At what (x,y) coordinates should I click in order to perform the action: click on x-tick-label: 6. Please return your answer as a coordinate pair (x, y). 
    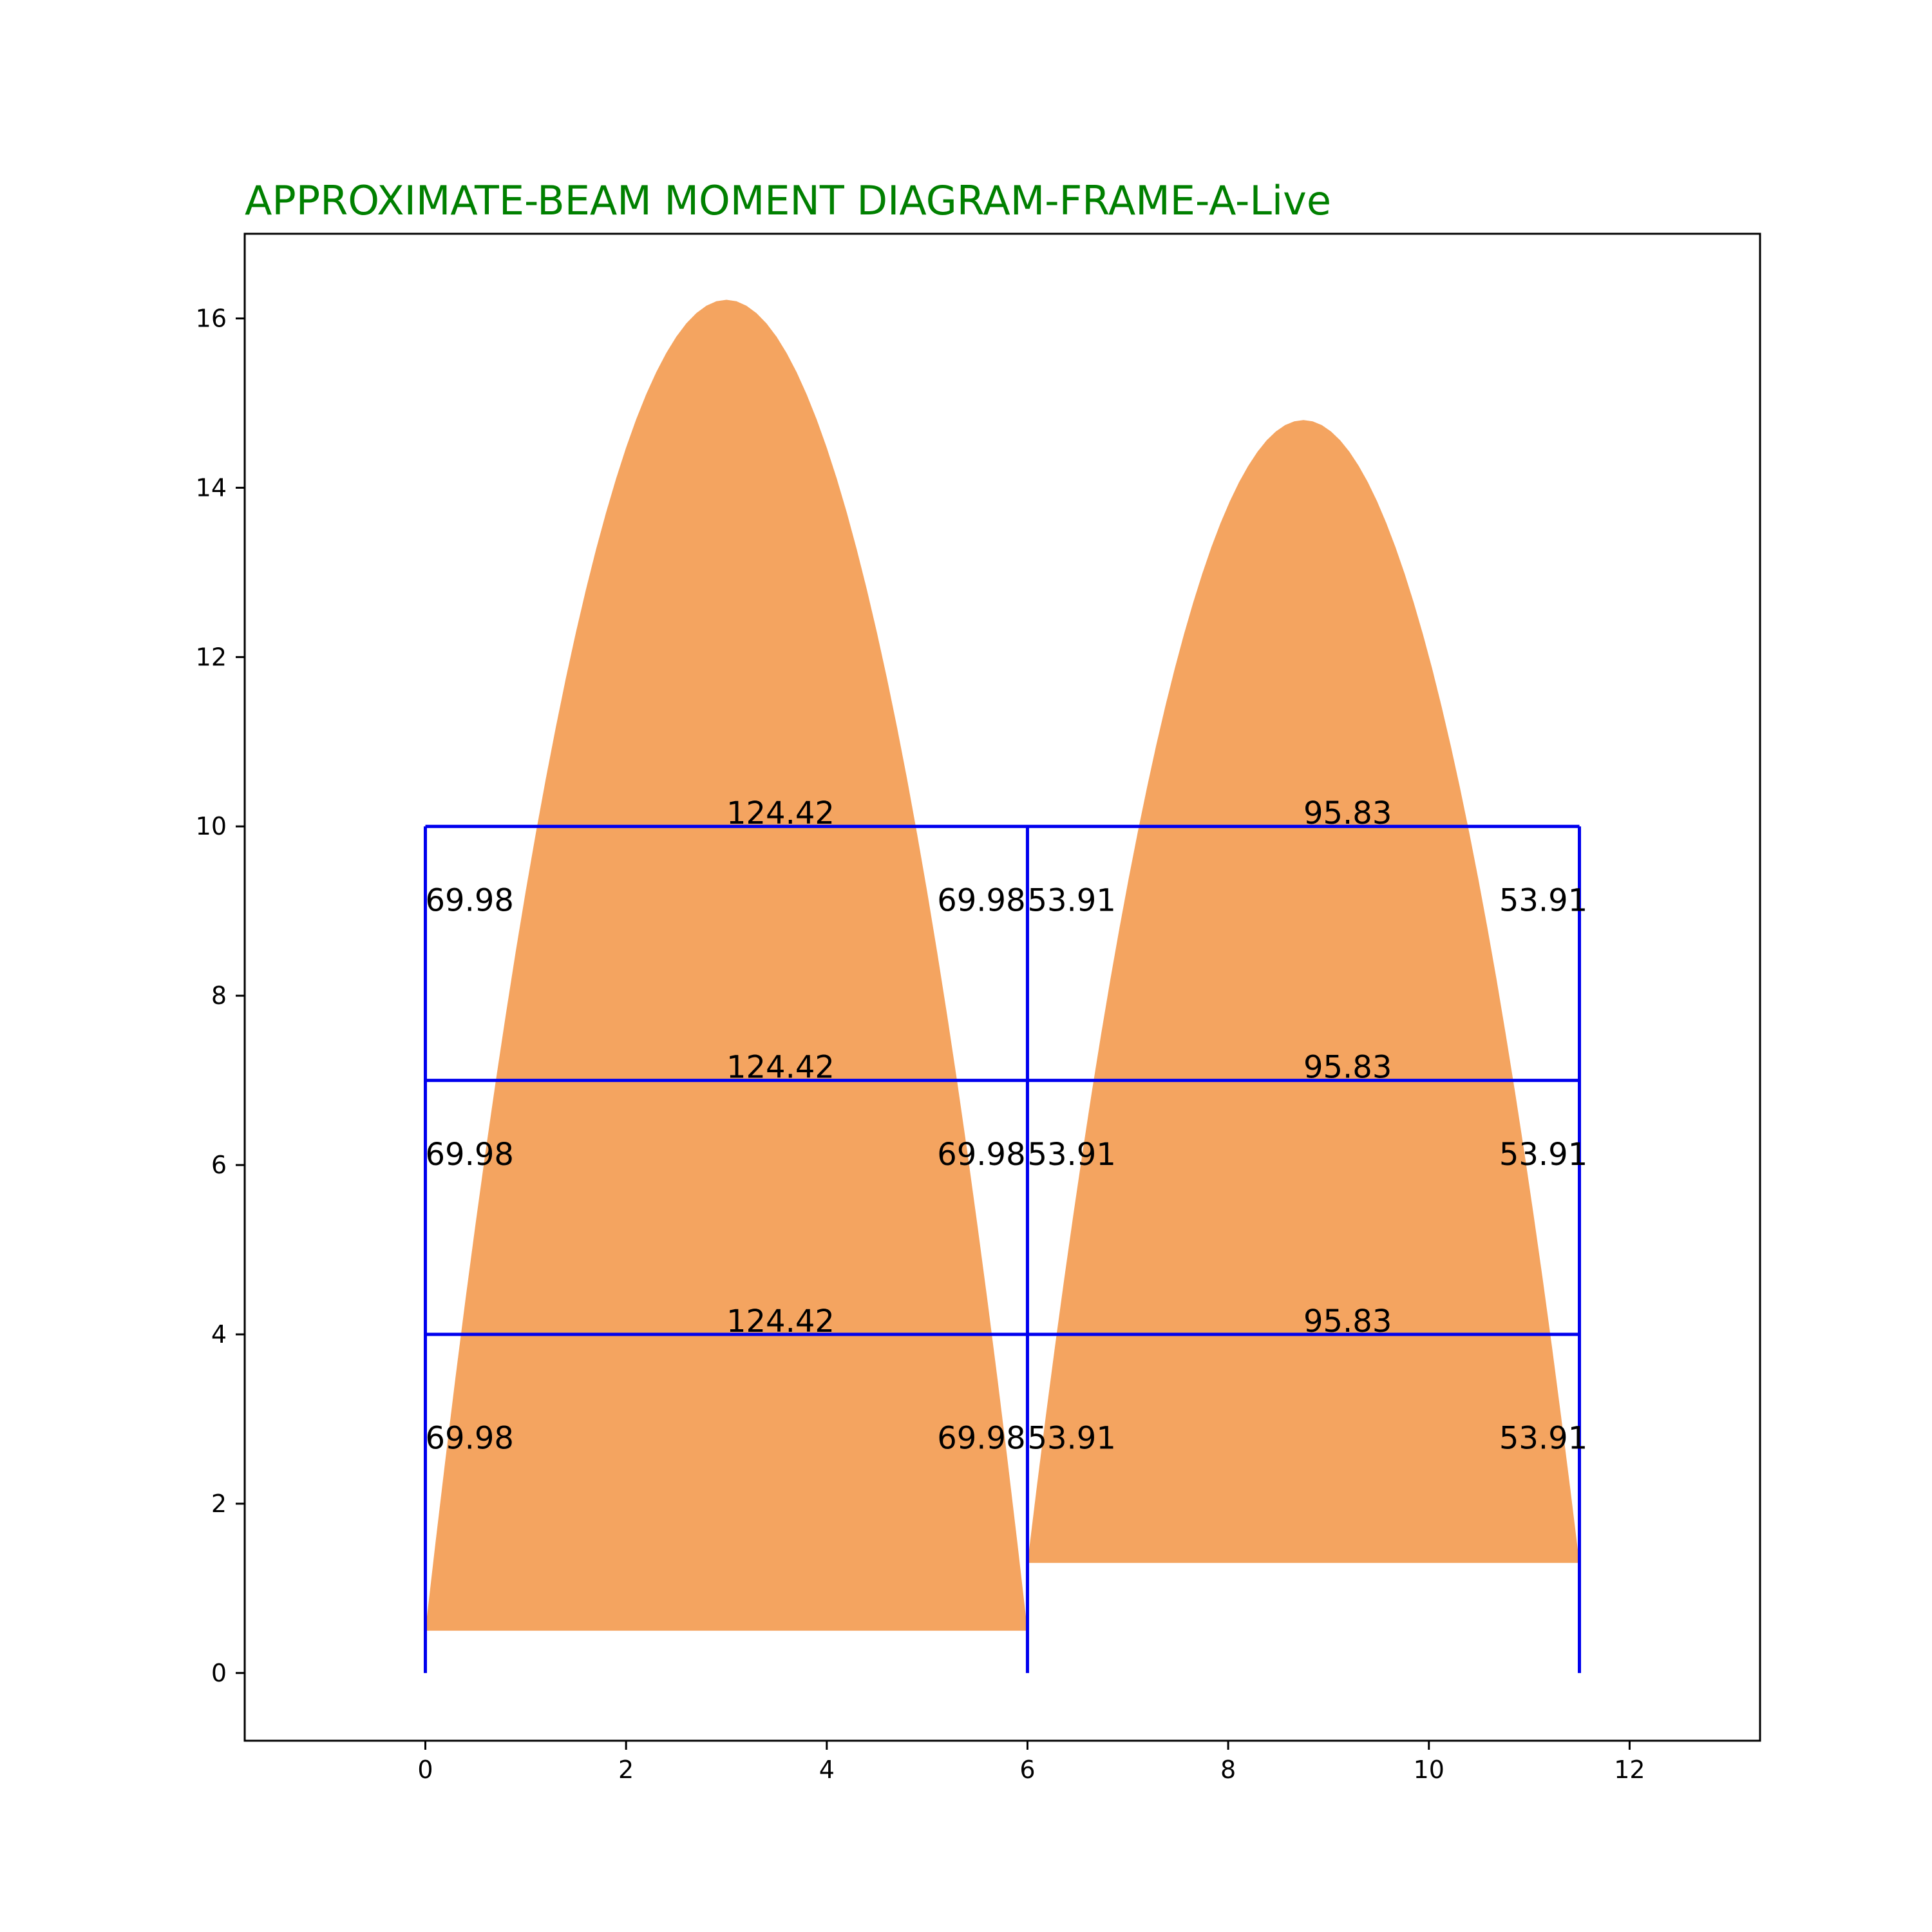
    Looking at the image, I should click on (1027, 1770).